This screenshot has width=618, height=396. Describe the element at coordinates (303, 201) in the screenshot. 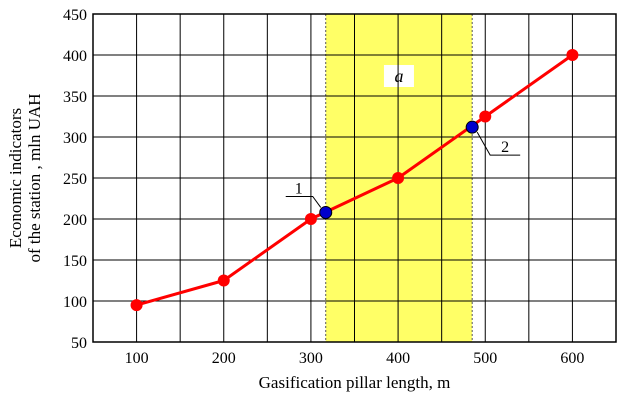

I see `point-1-leader-line` at that location.